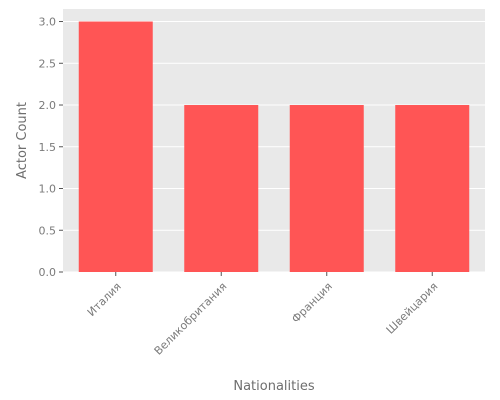  What do you see at coordinates (412, 308) in the screenshot?
I see `x-tick-label: Швейцария` at bounding box center [412, 308].